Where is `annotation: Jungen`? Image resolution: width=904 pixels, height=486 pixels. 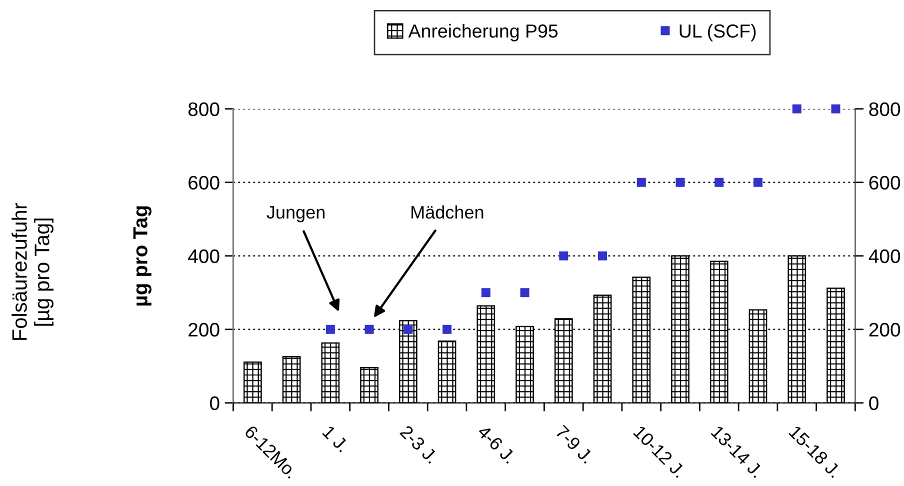 annotation: Jungen is located at coordinates (295, 214).